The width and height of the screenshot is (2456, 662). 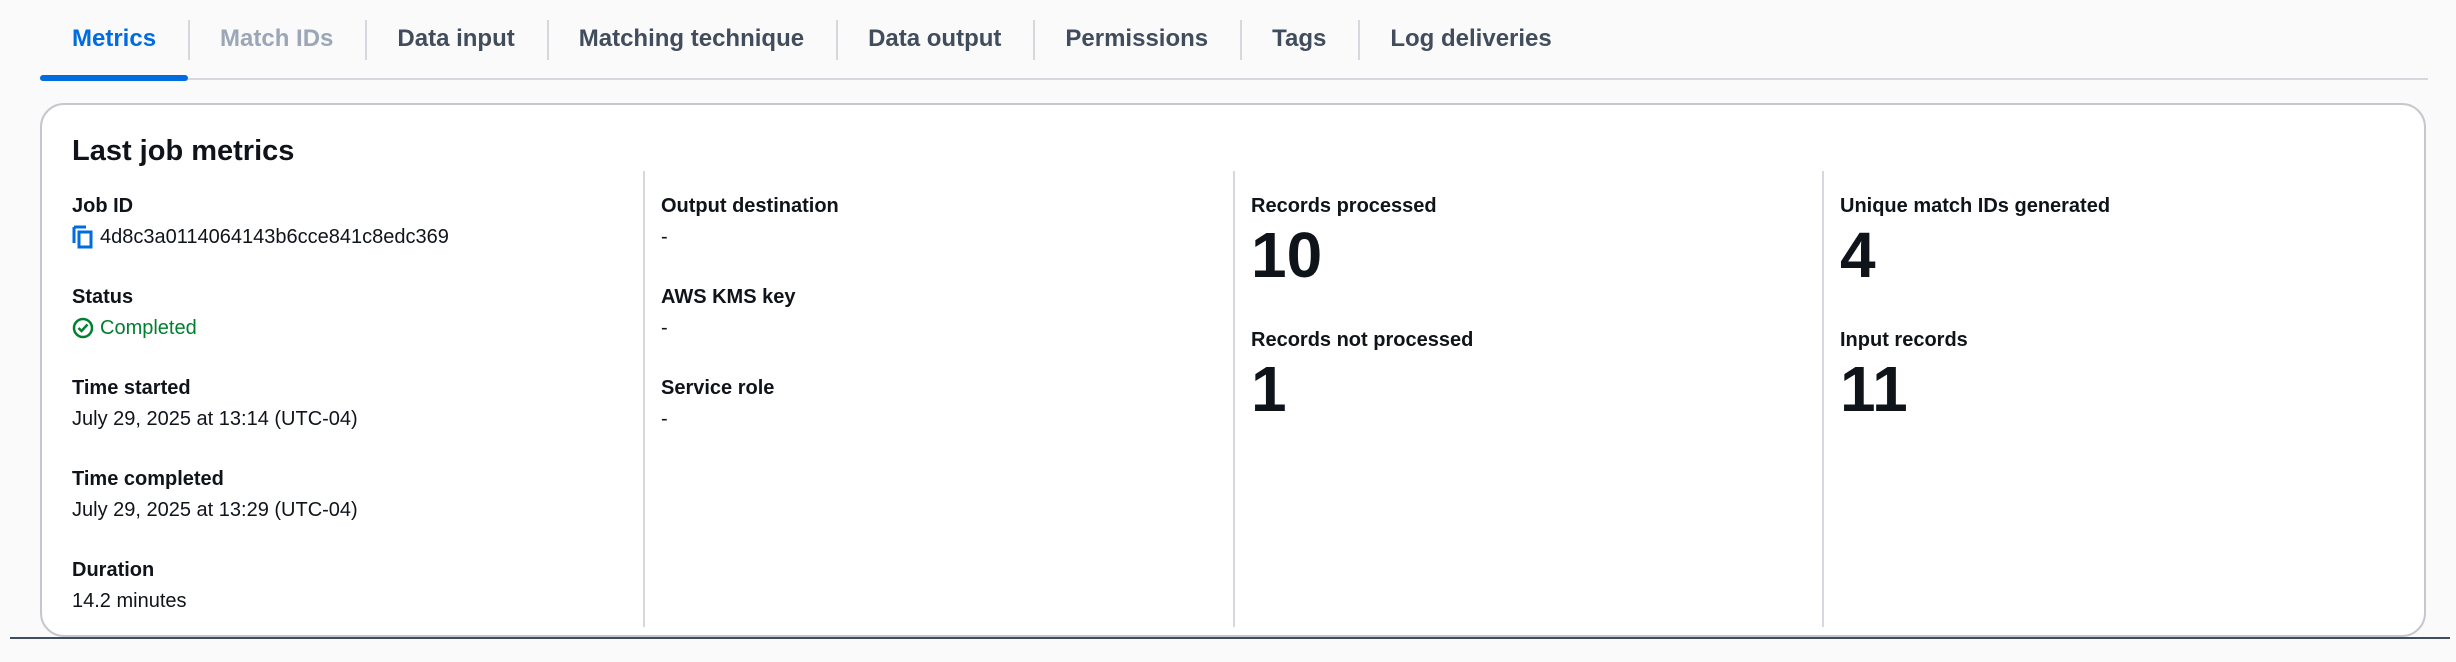 What do you see at coordinates (455, 39) in the screenshot?
I see `tab-data-input: Data input` at bounding box center [455, 39].